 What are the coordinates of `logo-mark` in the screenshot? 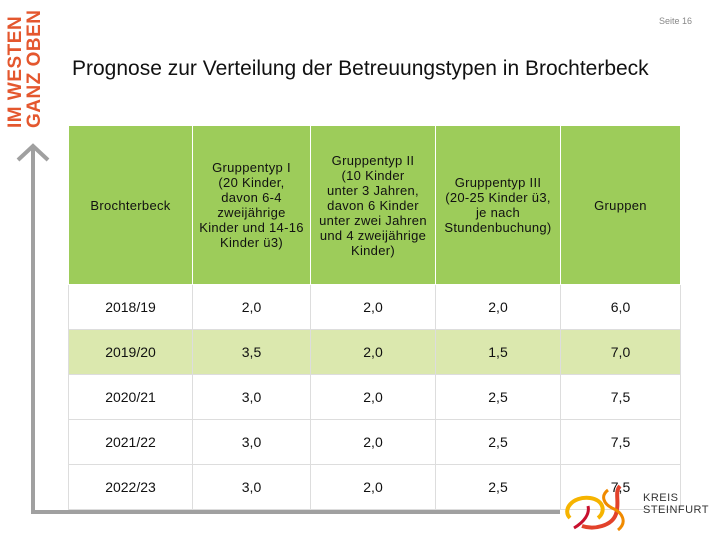 It's located at (595, 508).